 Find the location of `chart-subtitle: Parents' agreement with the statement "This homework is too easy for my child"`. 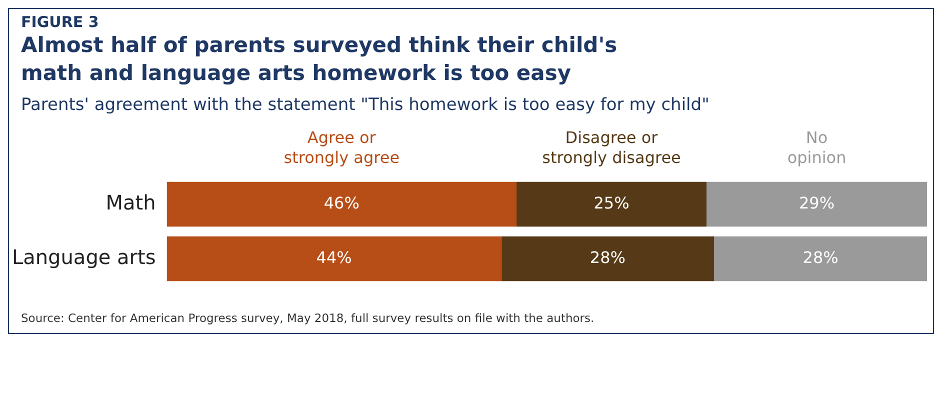

chart-subtitle: Parents' agreement with the statement "This homework is too easy for my child" is located at coordinates (365, 104).